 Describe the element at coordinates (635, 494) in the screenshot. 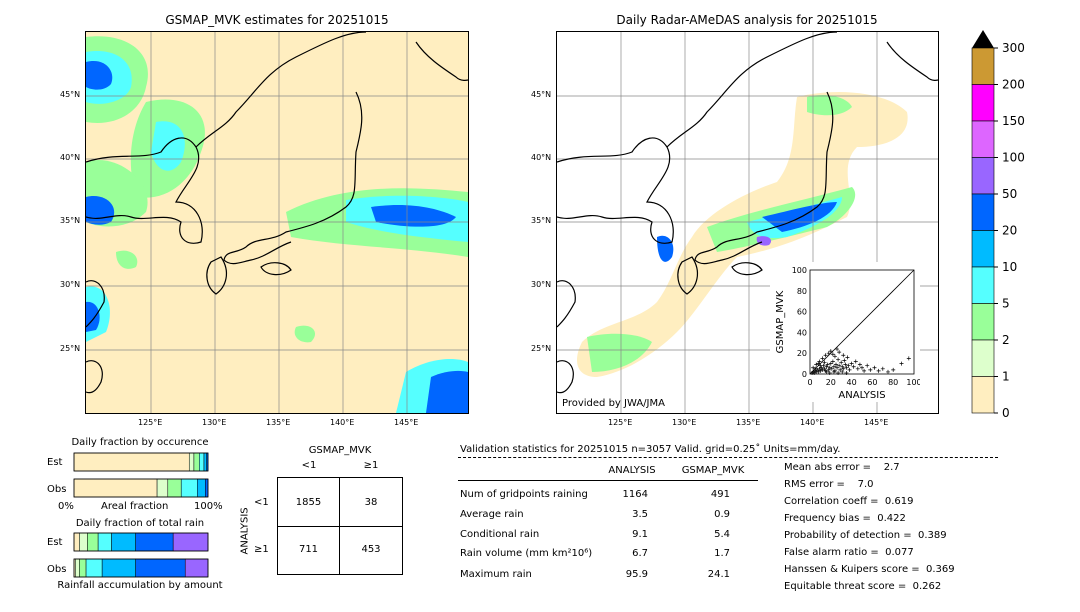

I see `stat-analysis-gridpoints: 1164` at that location.